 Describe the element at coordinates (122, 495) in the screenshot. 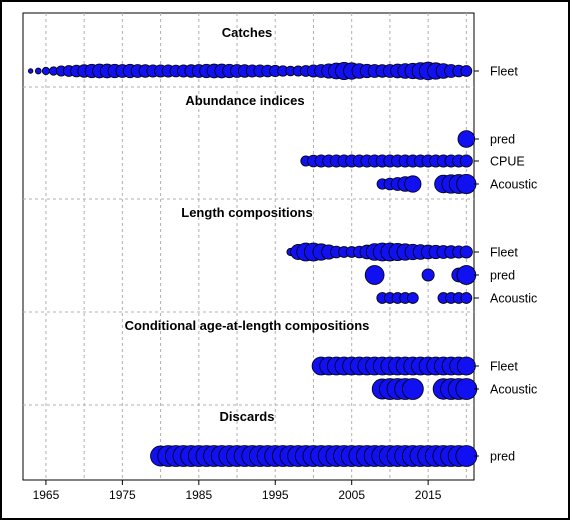

I see `x-tick-label: 1975` at that location.